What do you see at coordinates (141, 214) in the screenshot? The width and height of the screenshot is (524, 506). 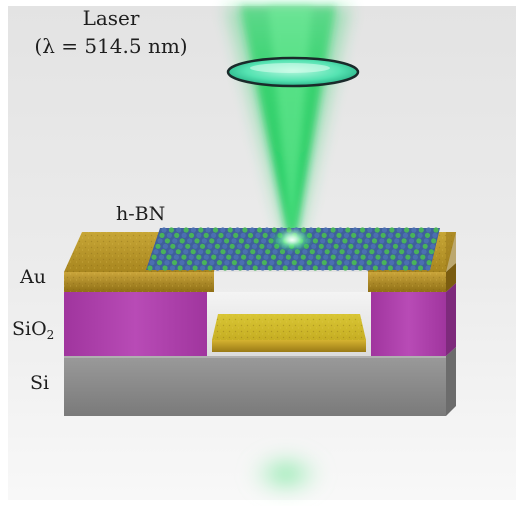 I see `hbn-label: h-BN` at bounding box center [141, 214].